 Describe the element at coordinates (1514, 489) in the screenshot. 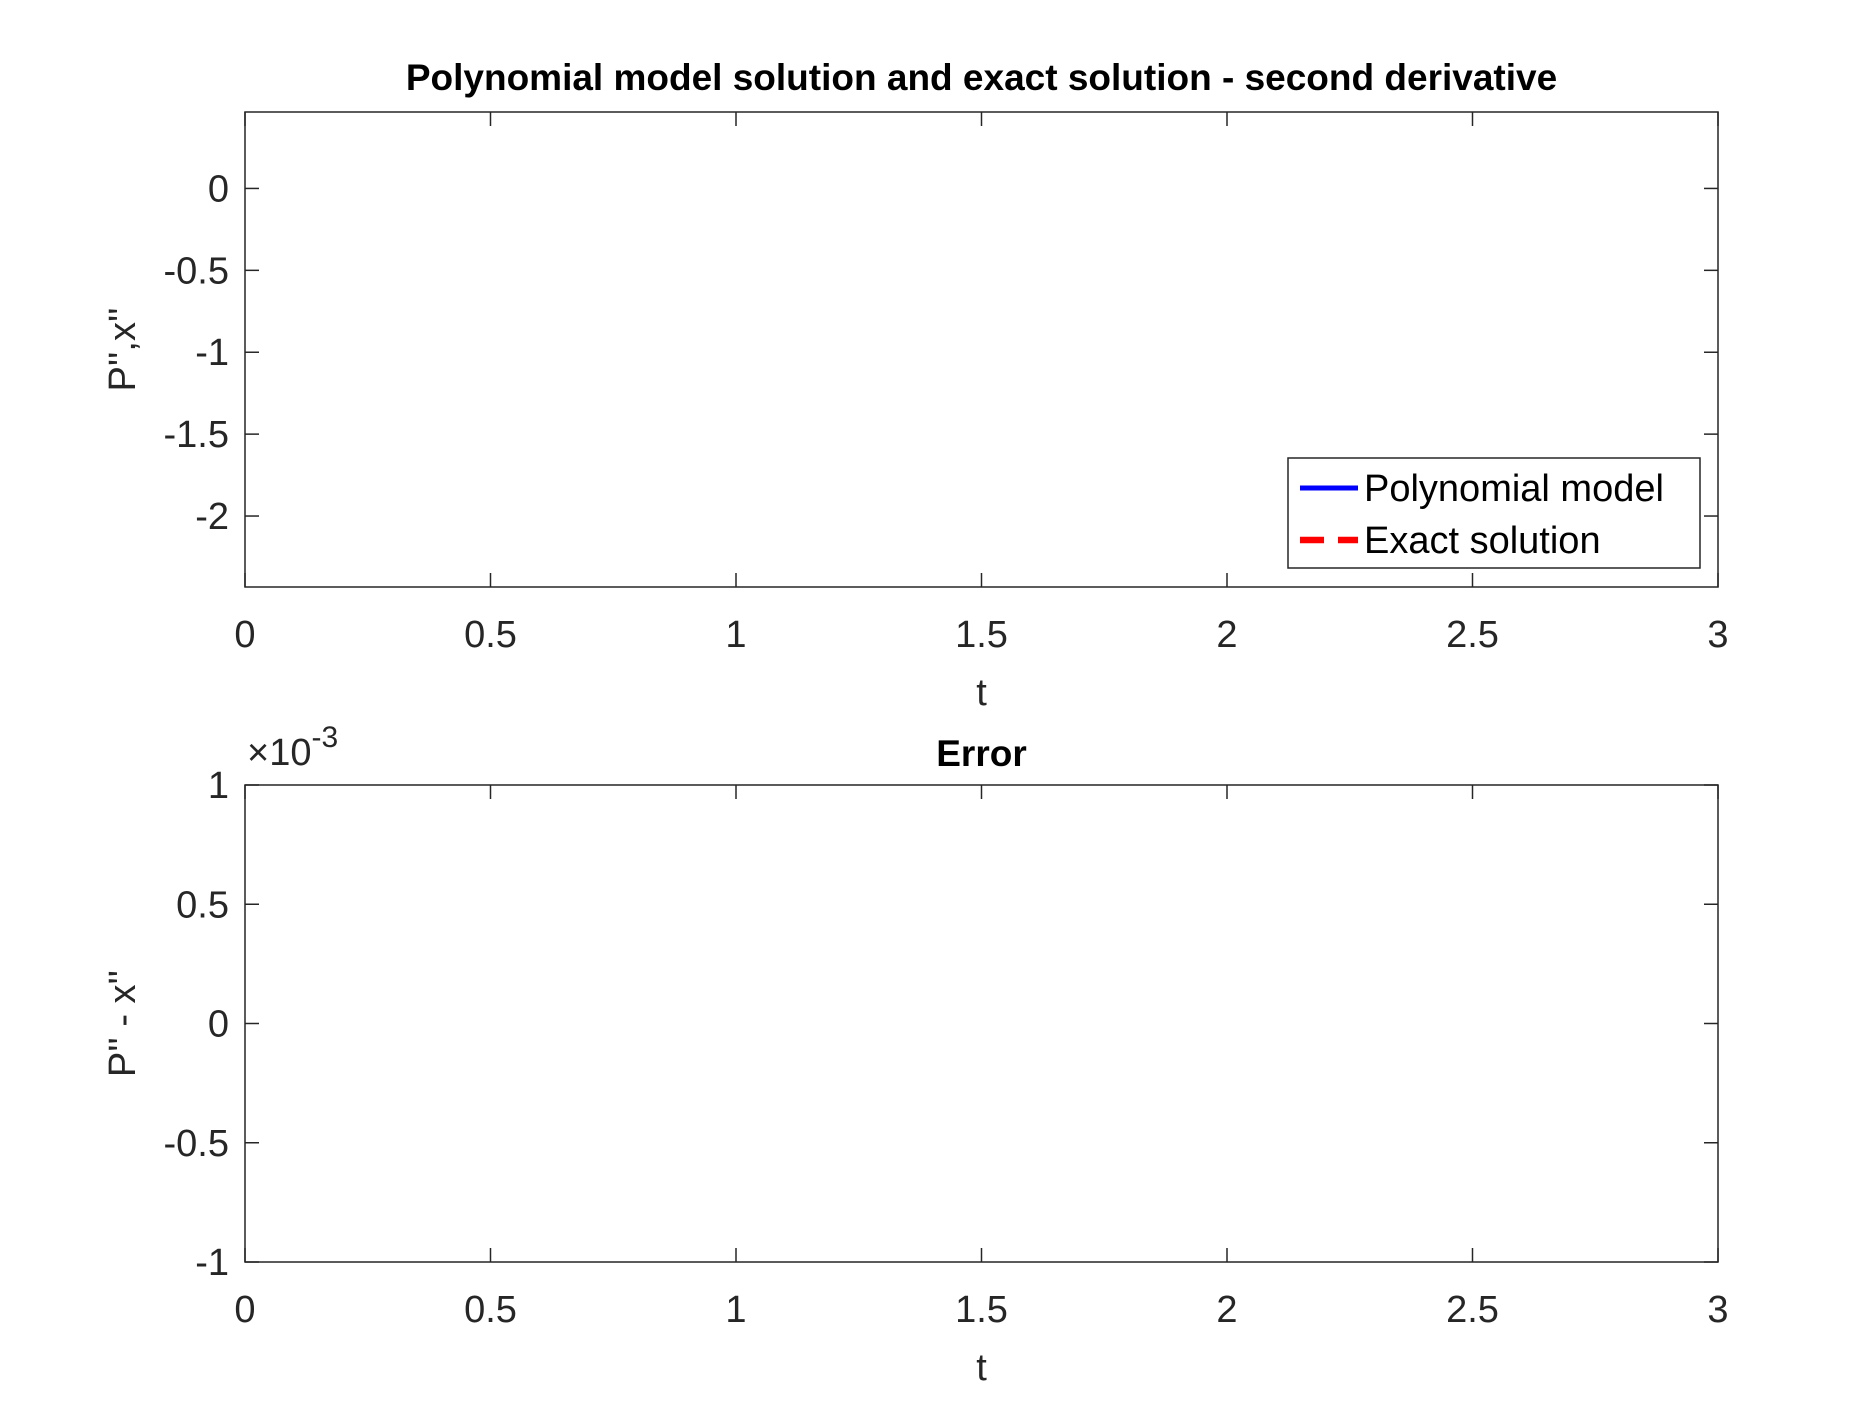

I see `legend-label-0: Polynomial model` at that location.